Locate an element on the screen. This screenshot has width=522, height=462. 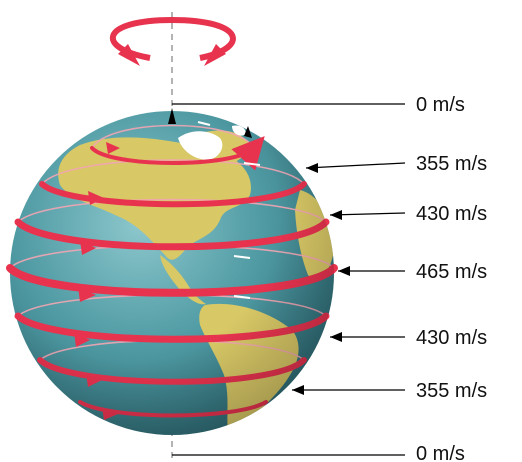
speed-label-430-north: 430 m/s is located at coordinates (451, 214).